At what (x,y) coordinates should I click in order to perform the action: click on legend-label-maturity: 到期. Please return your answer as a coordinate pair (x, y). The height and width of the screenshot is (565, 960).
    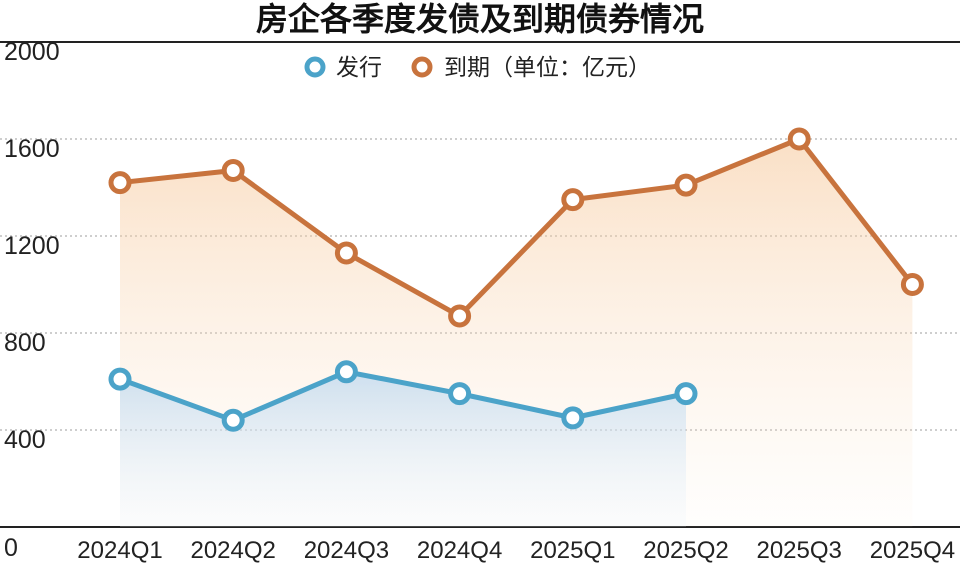
    Looking at the image, I should click on (467, 68).